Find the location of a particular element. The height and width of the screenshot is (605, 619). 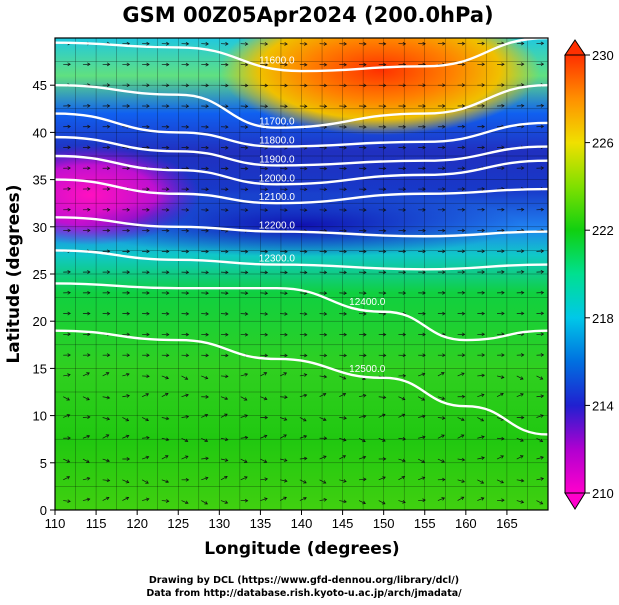

contour-line is located at coordinates (301, 260).